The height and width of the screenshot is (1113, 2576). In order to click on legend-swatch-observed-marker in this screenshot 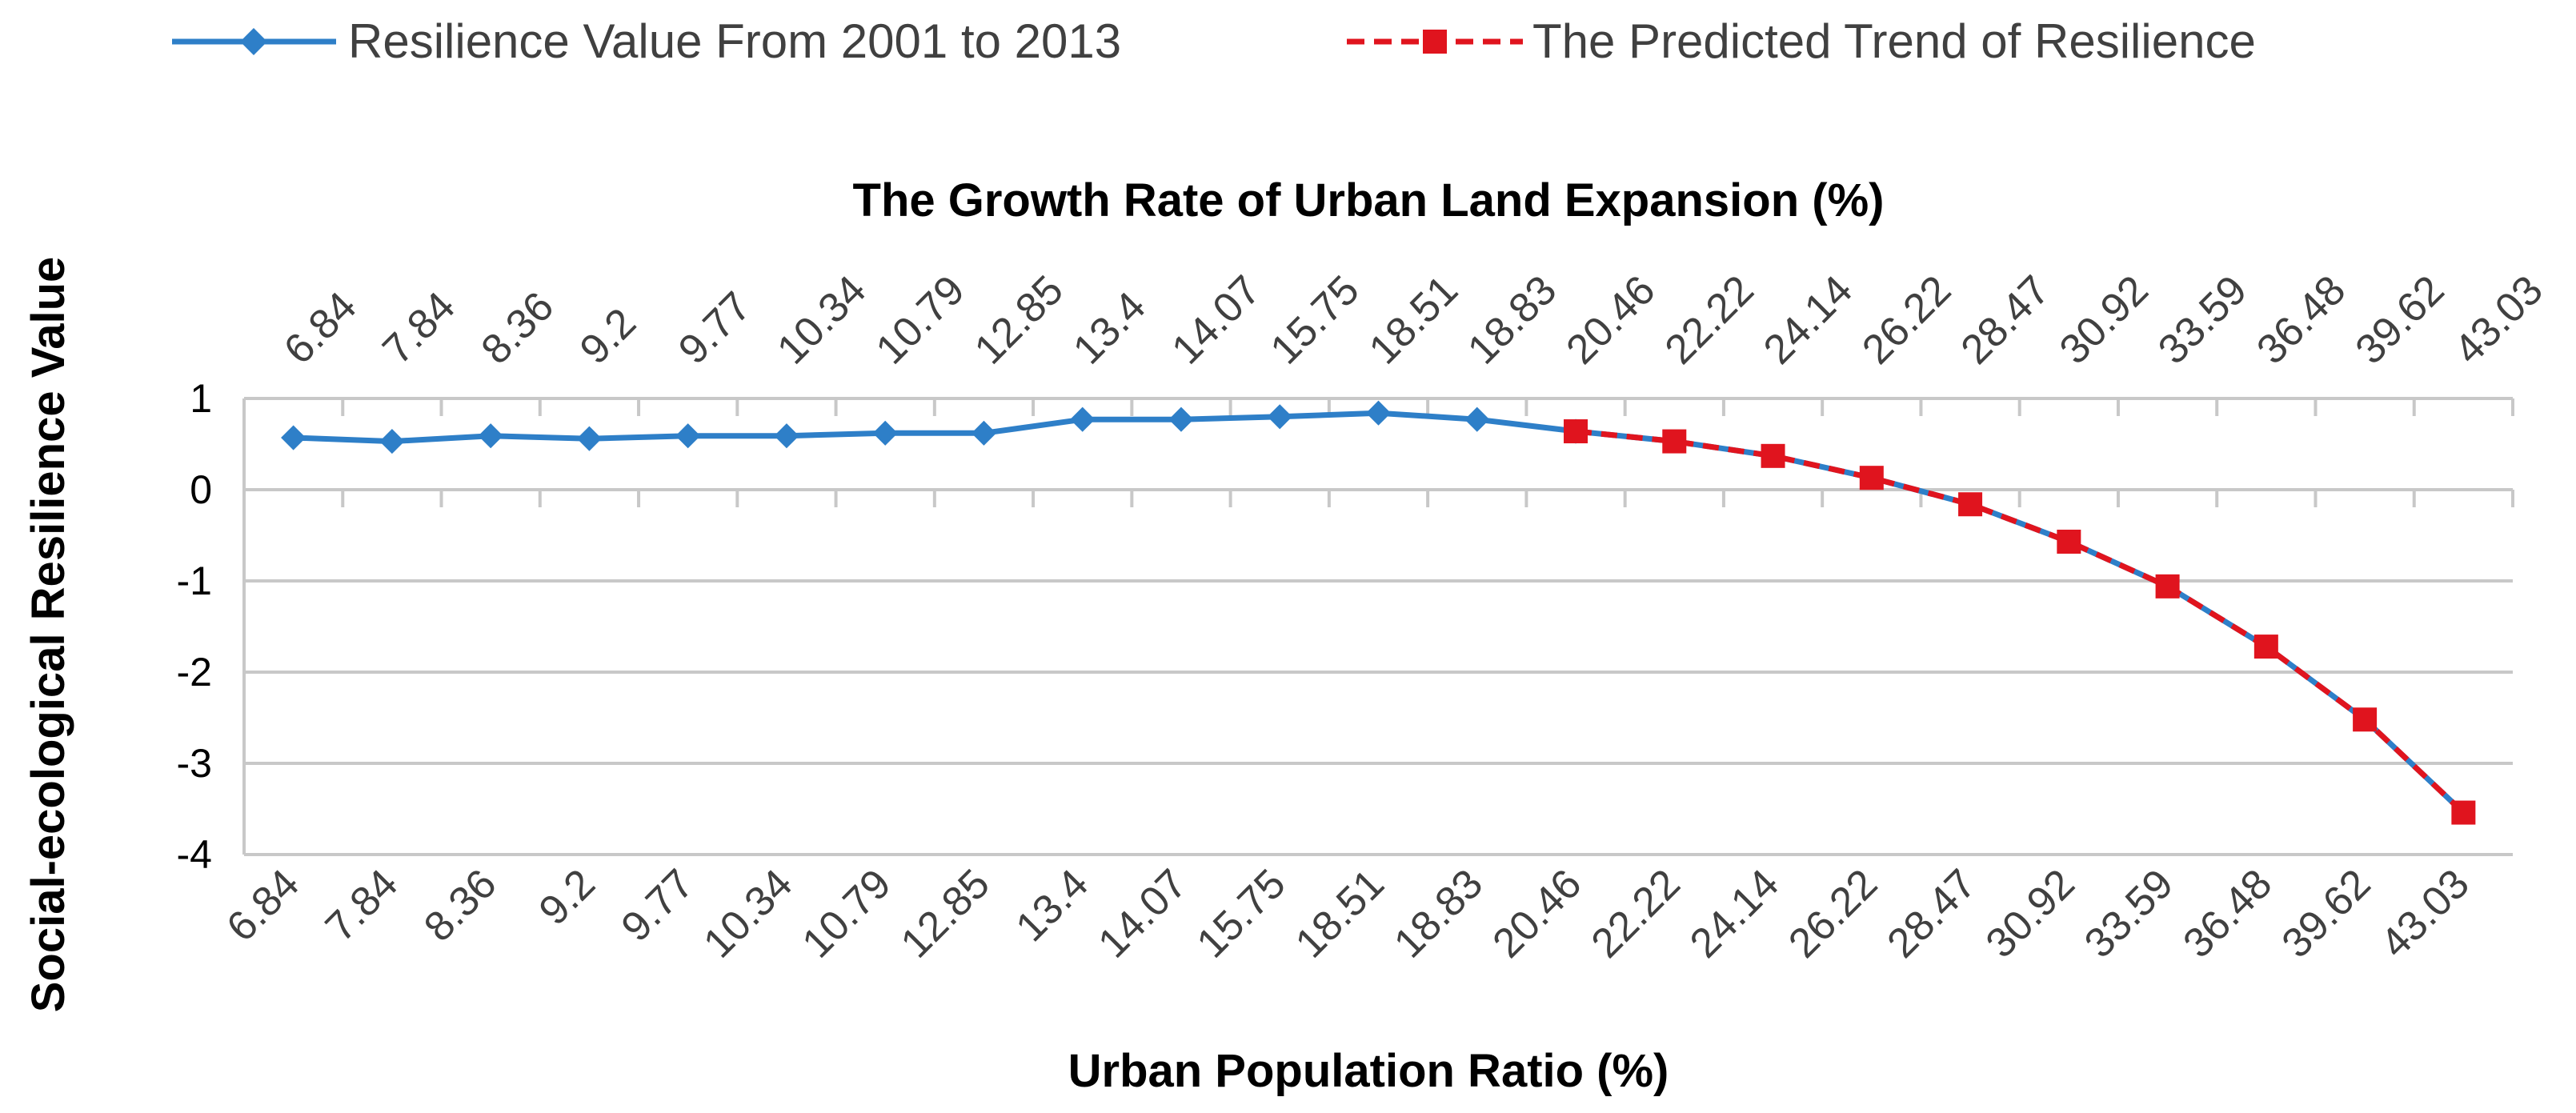, I will do `click(253, 41)`.